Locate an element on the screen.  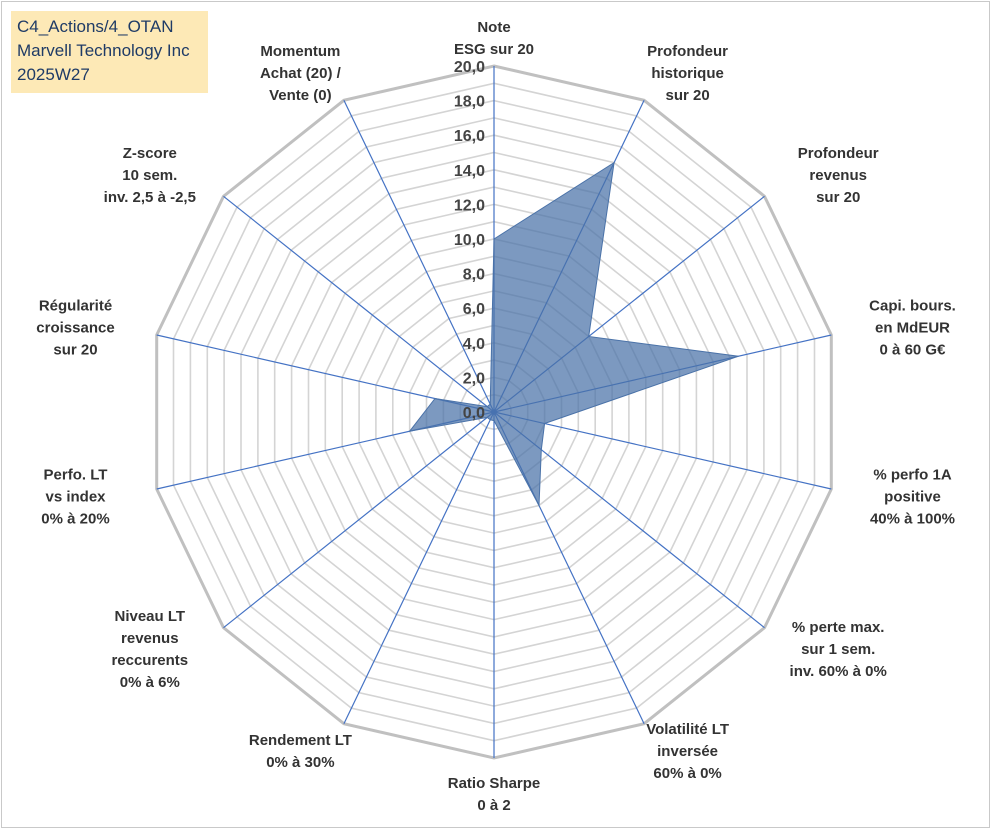
tick-label: 8,0 is located at coordinates (474, 275).